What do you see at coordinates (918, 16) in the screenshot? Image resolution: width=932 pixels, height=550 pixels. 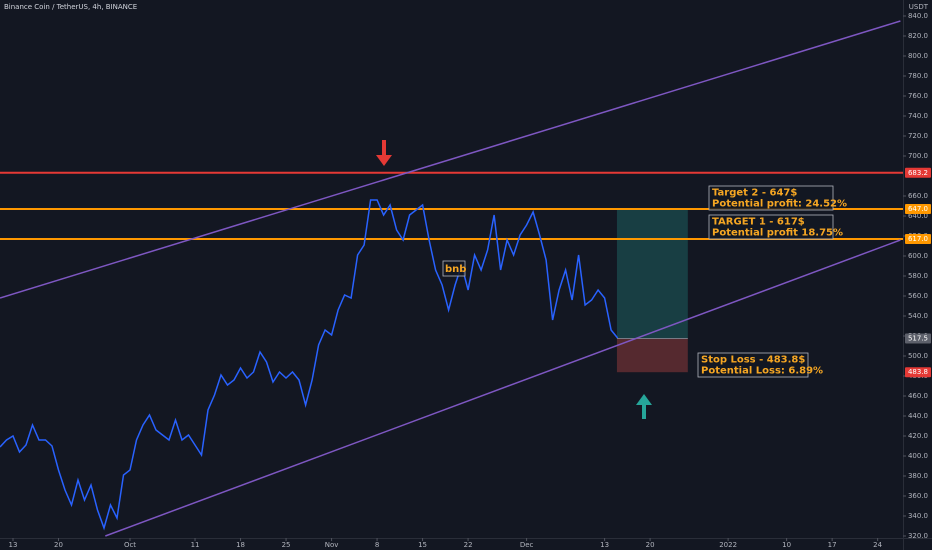 I see `y-tick-label: 840.0` at bounding box center [918, 16].